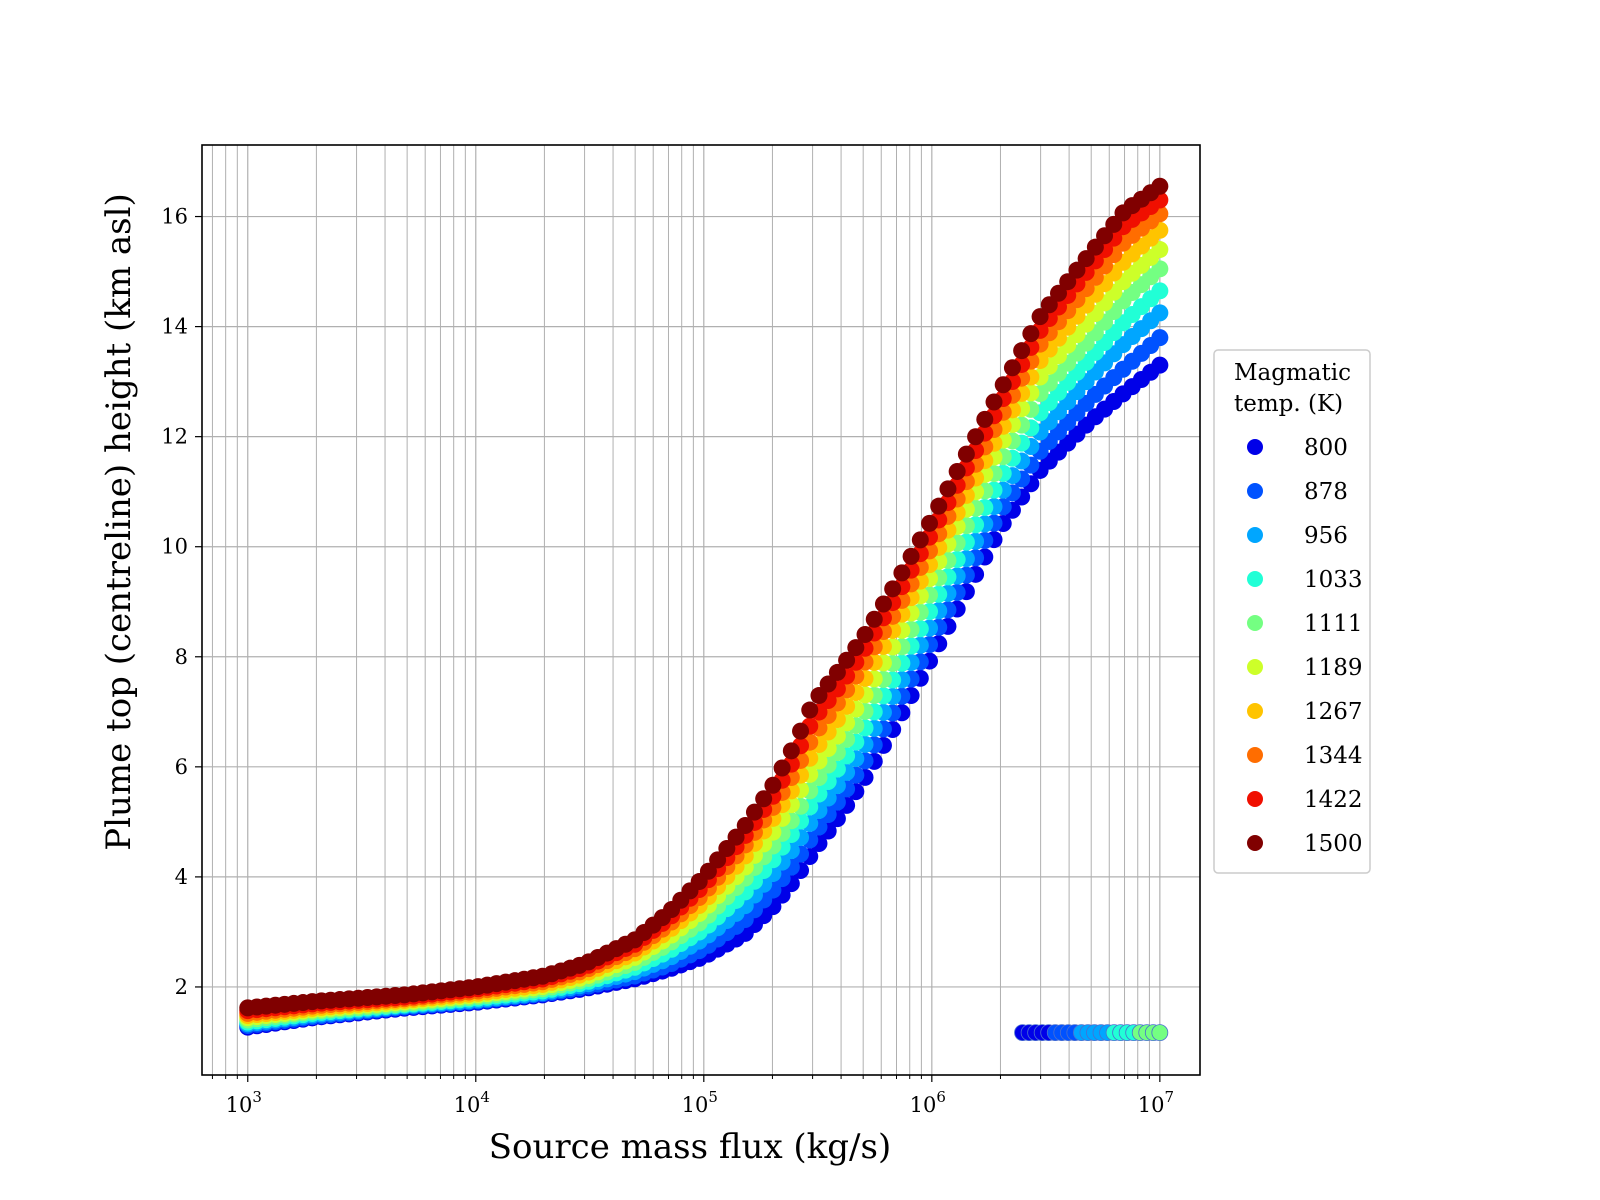 The width and height of the screenshot is (1600, 1200). I want to click on x-tick-label: 10³, so click(244, 1102).